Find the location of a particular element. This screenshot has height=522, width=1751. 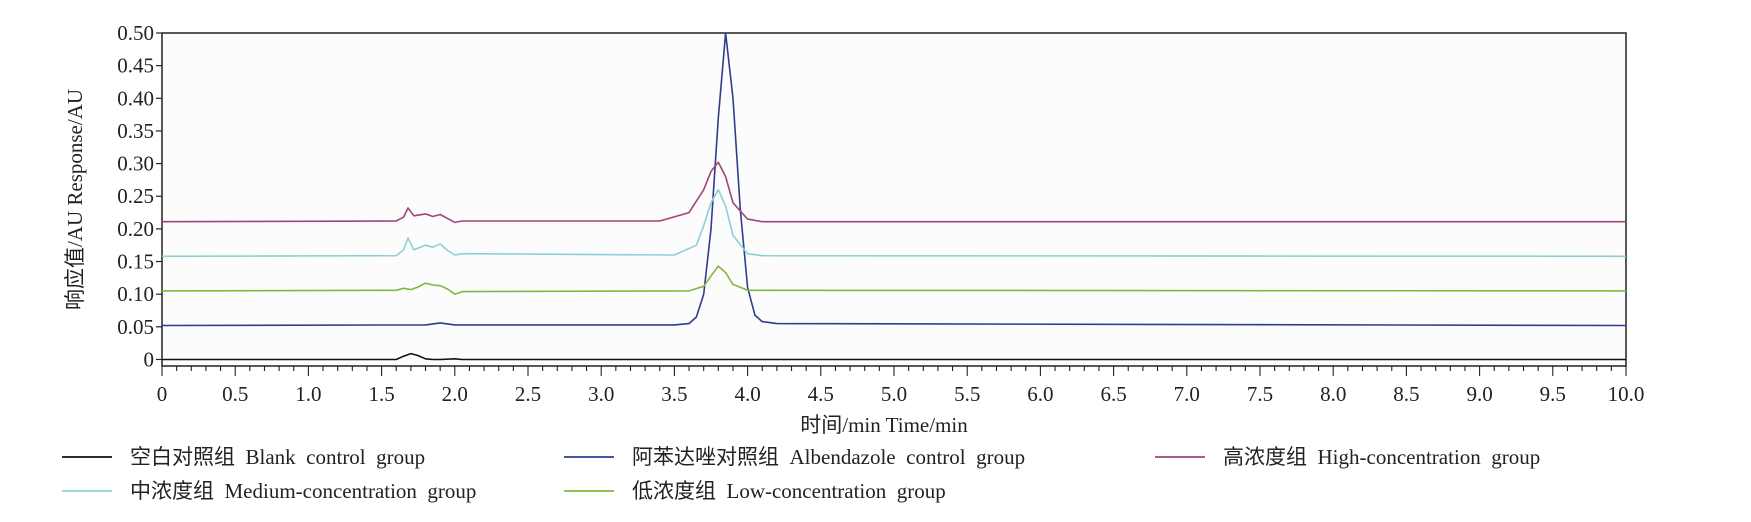

x-tick-label: 1.5 is located at coordinates (381, 394).